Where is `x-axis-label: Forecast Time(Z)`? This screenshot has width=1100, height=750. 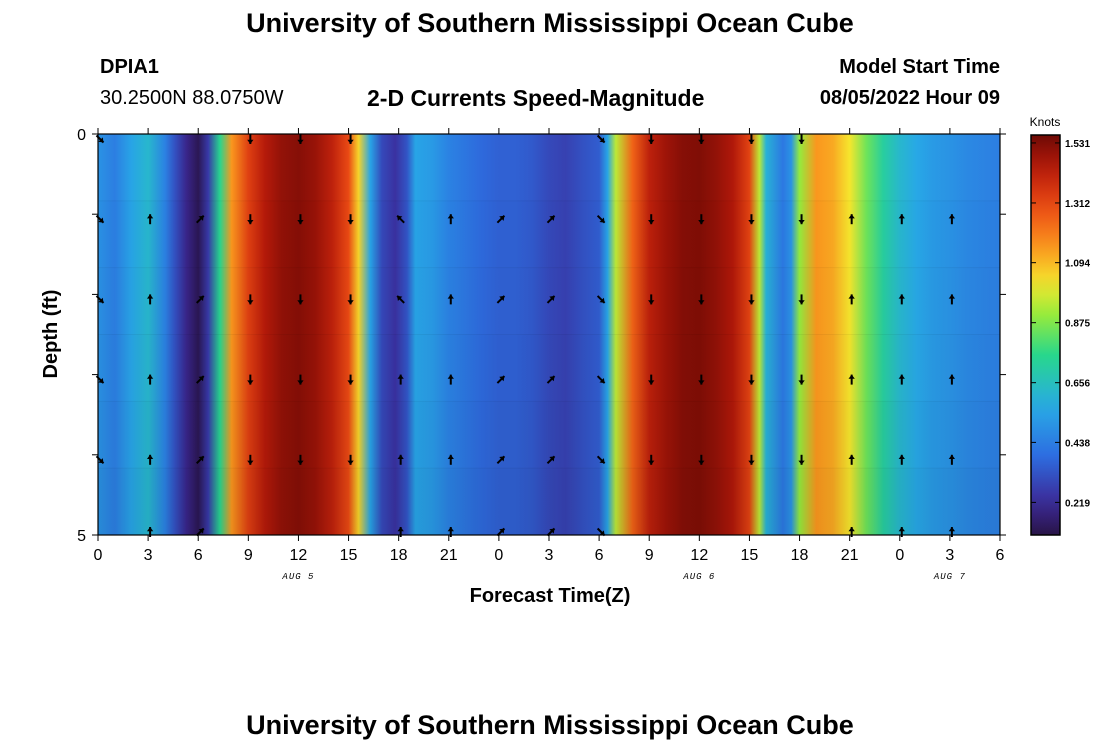 x-axis-label: Forecast Time(Z) is located at coordinates (550, 596).